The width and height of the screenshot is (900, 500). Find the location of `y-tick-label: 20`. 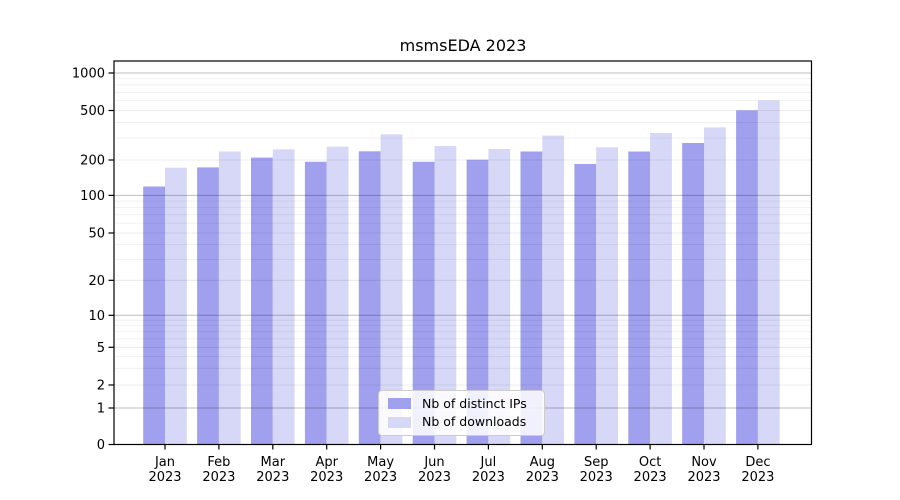

y-tick-label: 20 is located at coordinates (96, 281).